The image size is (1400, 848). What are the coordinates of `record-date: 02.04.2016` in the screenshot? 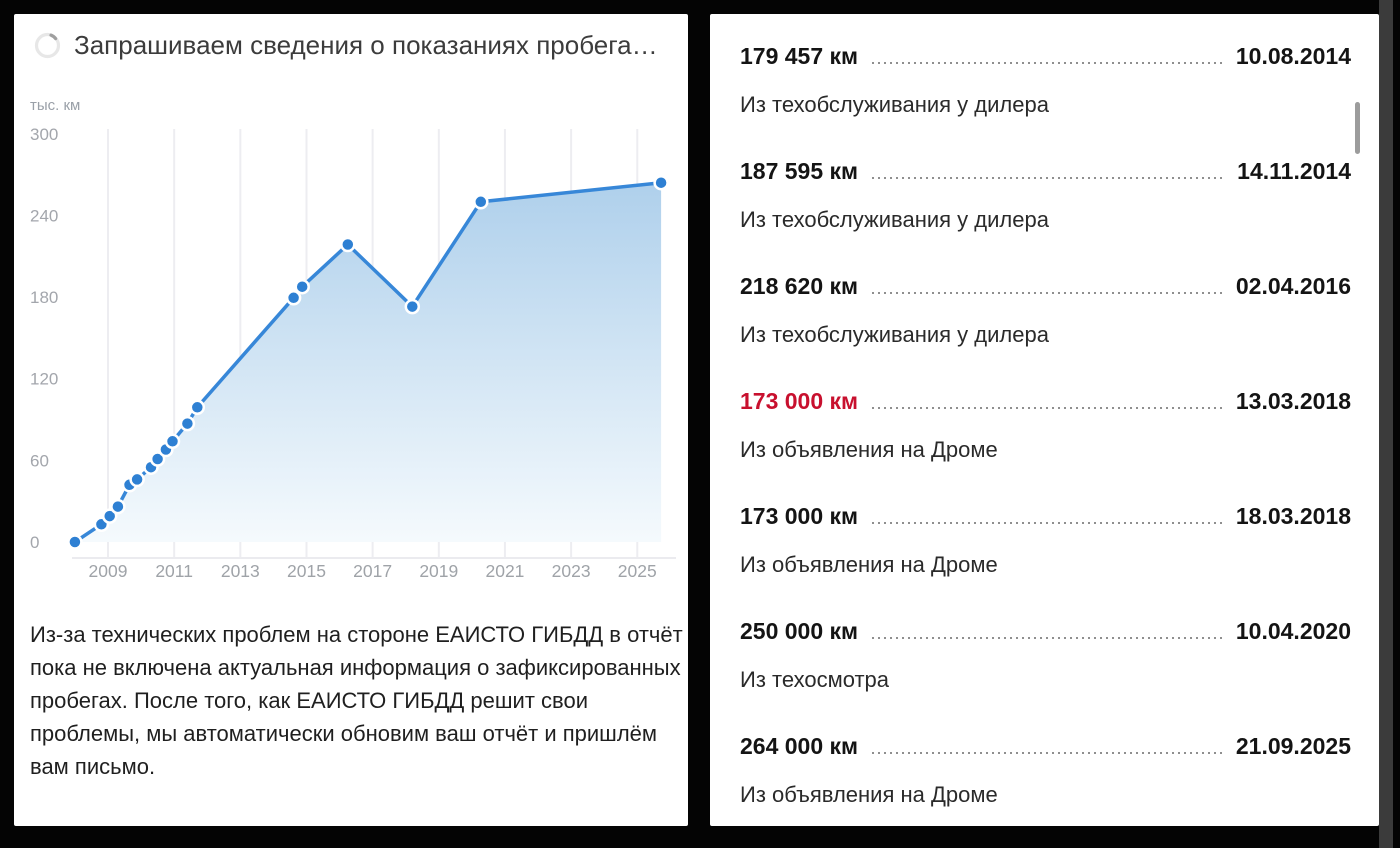 It's located at (1293, 286).